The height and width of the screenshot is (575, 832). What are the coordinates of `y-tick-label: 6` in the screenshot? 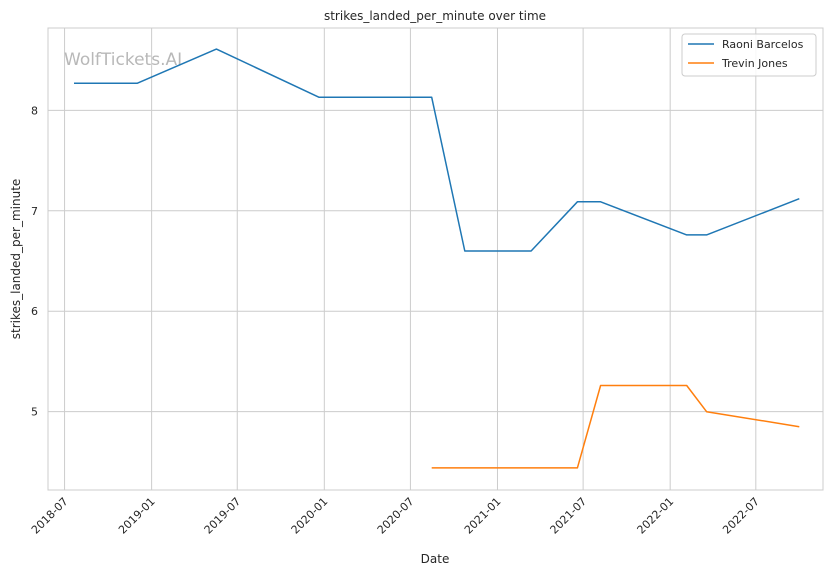 It's located at (34, 311).